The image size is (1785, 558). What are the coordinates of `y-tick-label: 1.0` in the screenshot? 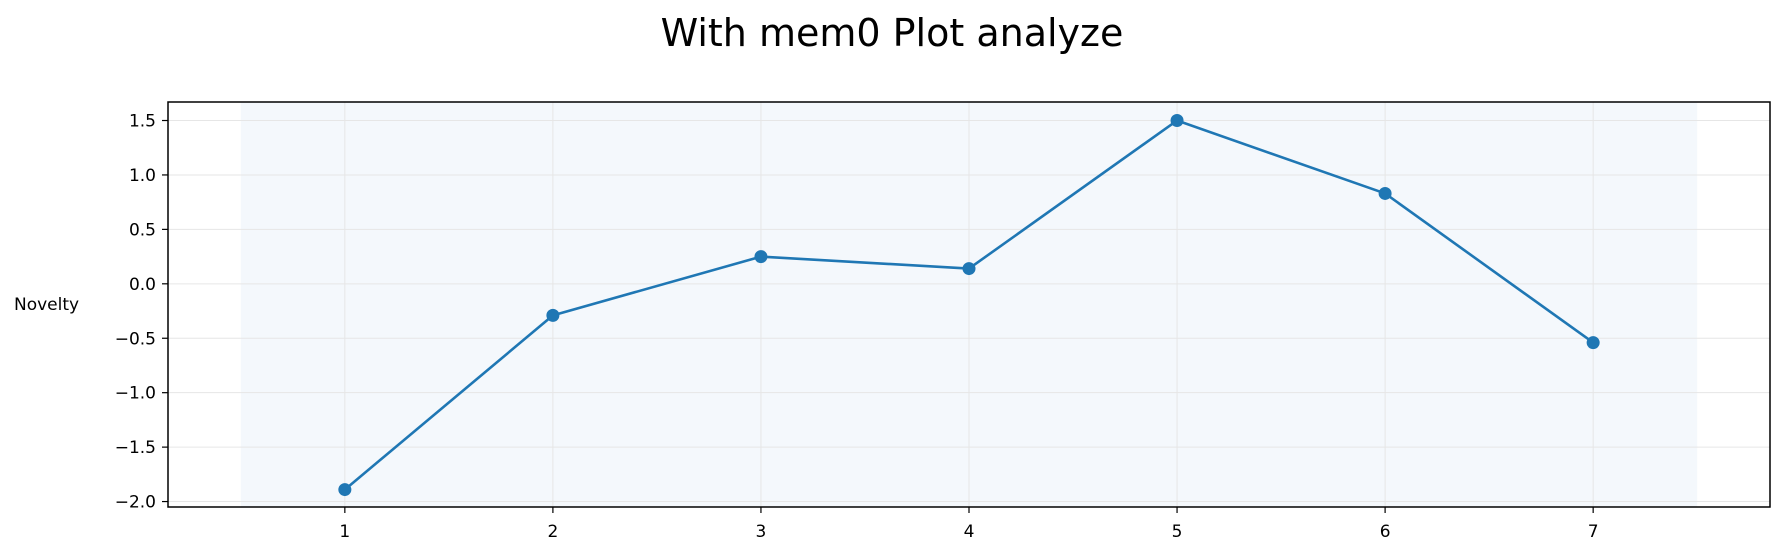 It's located at (142, 176).